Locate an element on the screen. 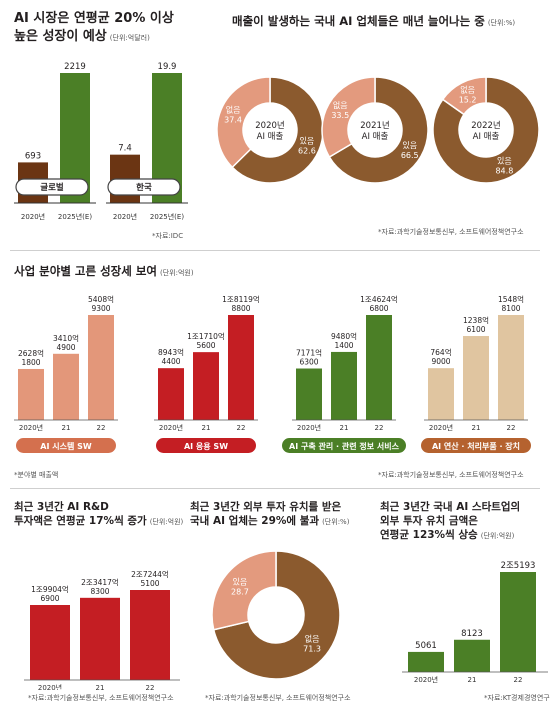 The width and height of the screenshot is (550, 712). panel6-unit: (단위:억원) is located at coordinates (497, 536).